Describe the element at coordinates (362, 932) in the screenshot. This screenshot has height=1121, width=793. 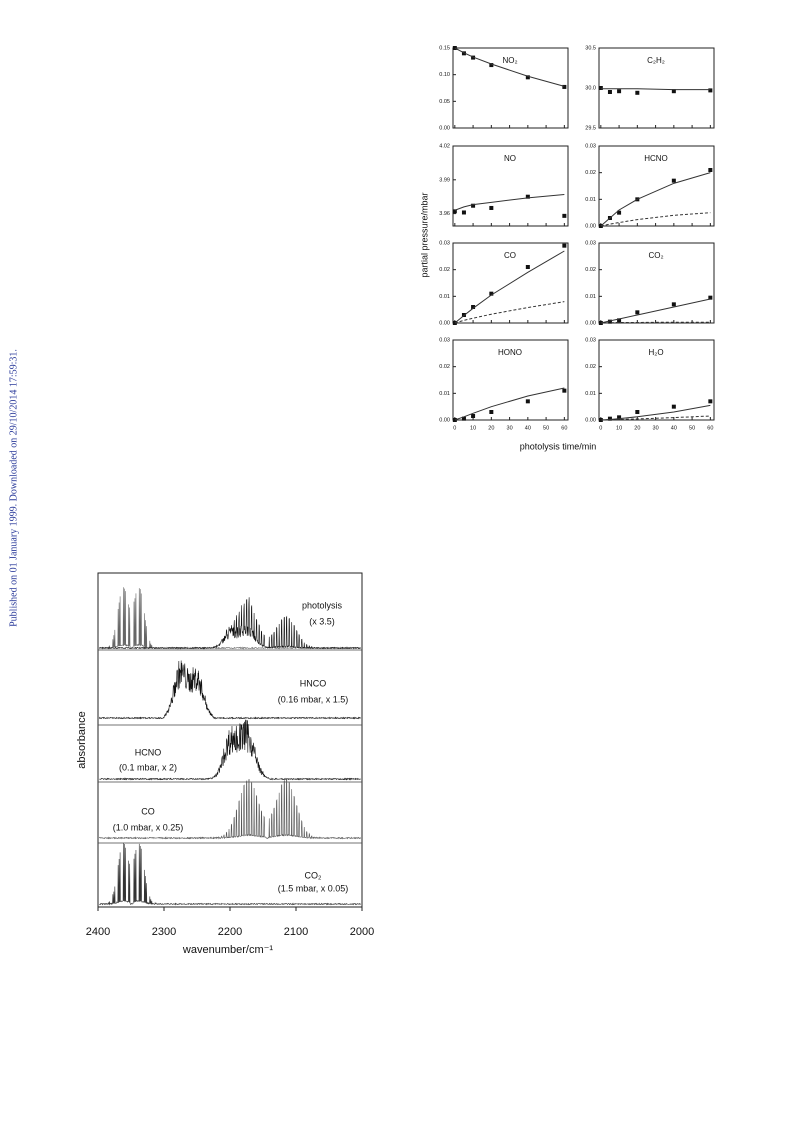
I see `x-tick-label: 2000` at that location.